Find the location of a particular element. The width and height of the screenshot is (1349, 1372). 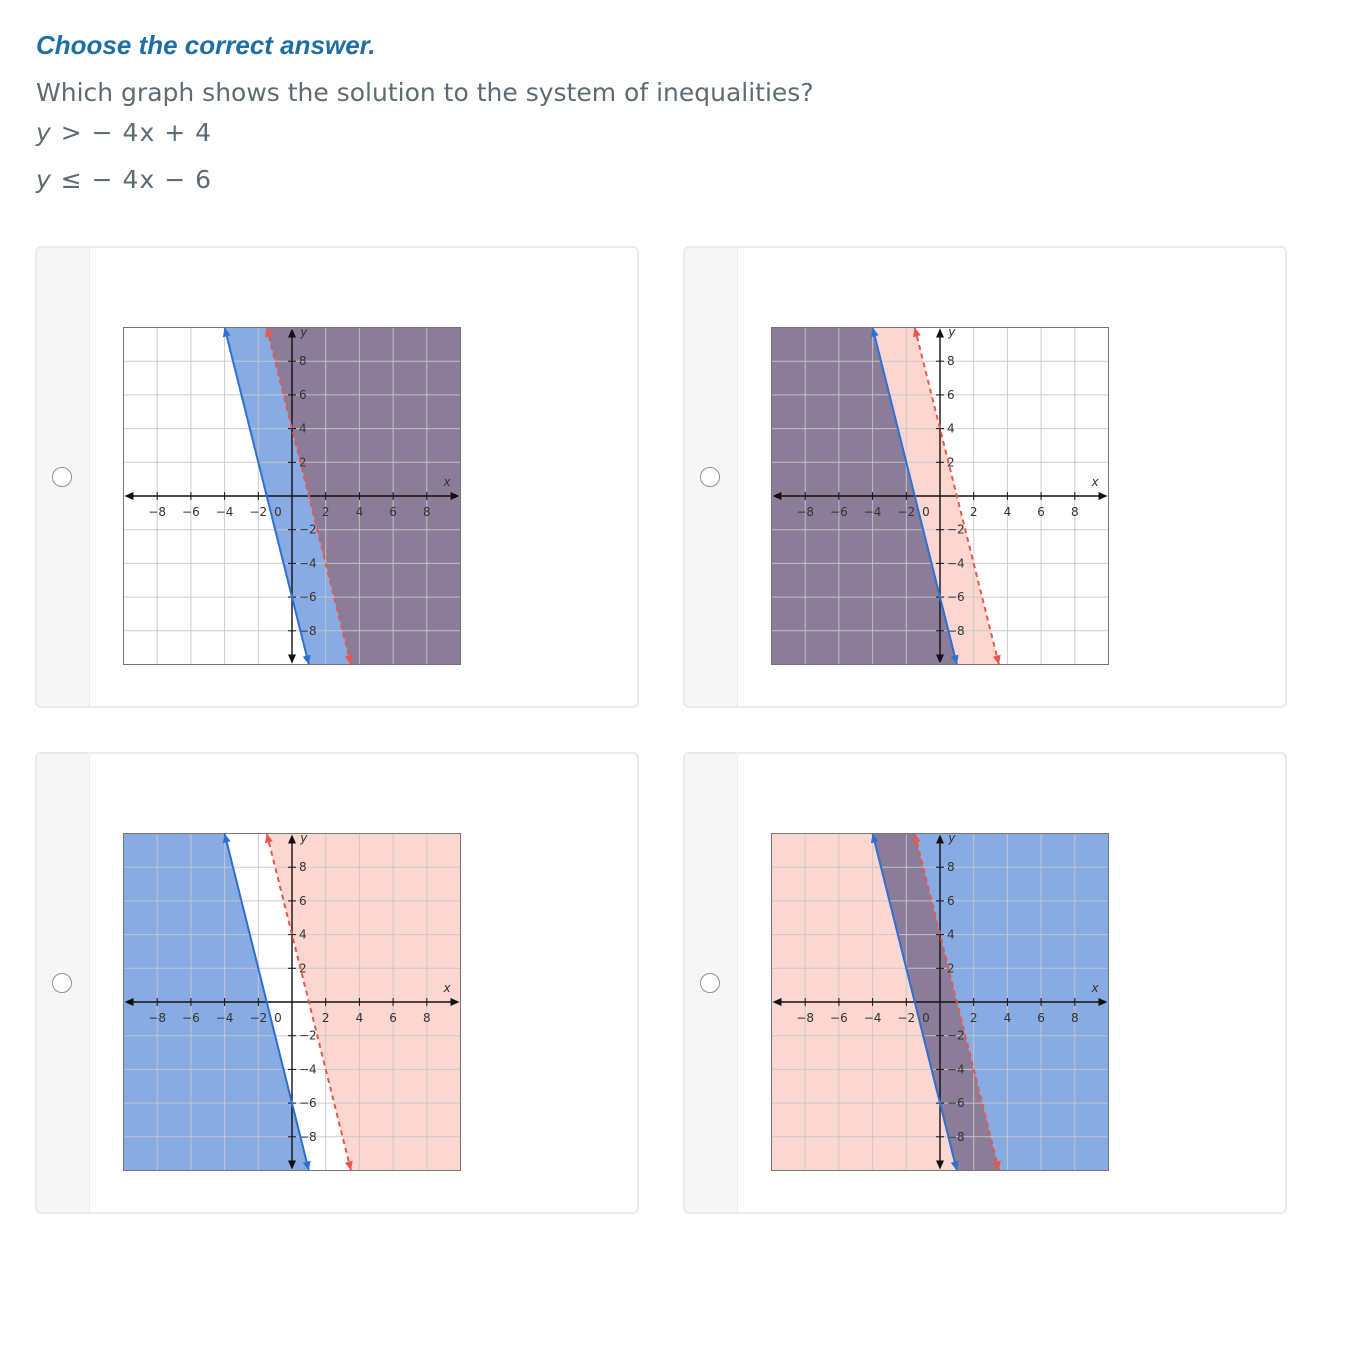

inequality-2-relation: ≤ is located at coordinates (71, 179).